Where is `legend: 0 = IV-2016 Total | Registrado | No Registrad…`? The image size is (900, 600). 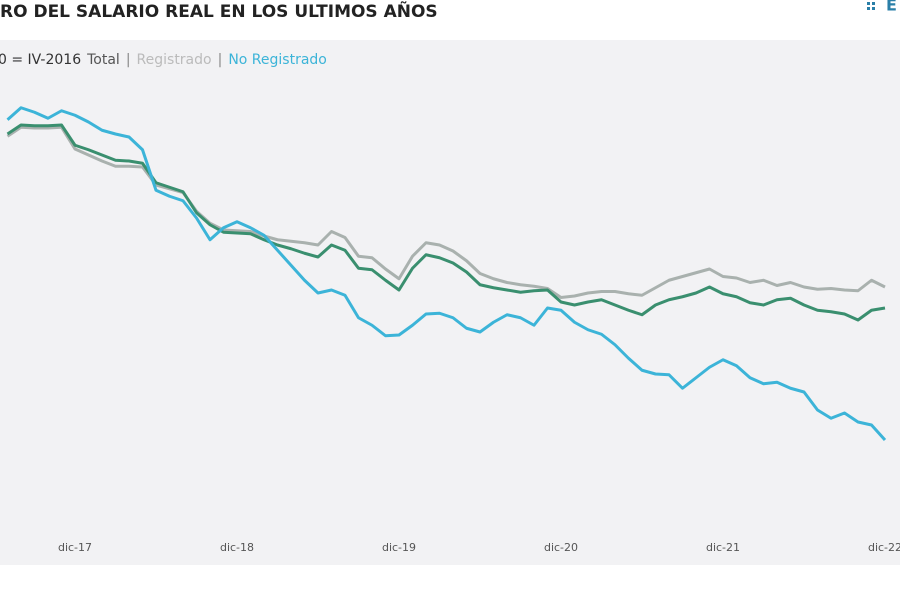
legend: 0 = IV-2016 Total | Registrado | No Registrad… is located at coordinates (163, 60).